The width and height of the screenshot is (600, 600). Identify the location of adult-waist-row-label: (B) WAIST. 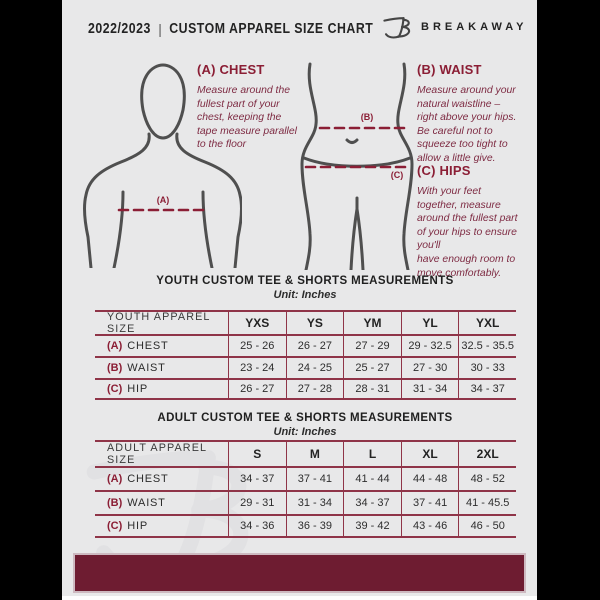
(161, 502).